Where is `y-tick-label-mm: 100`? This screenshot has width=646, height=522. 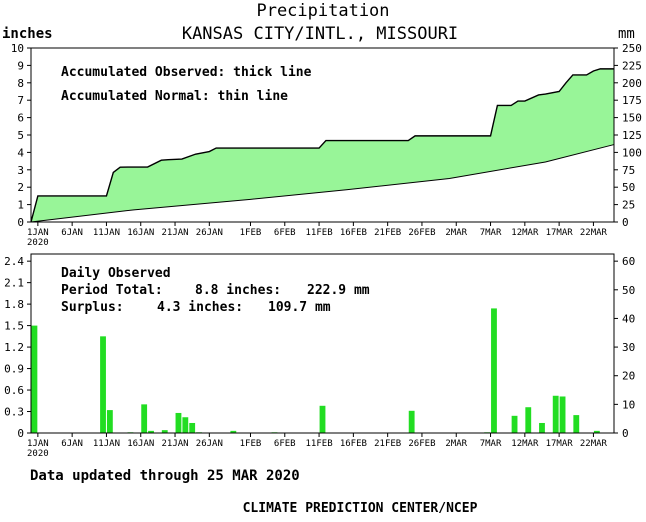
y-tick-label-mm: 100 is located at coordinates (632, 152).